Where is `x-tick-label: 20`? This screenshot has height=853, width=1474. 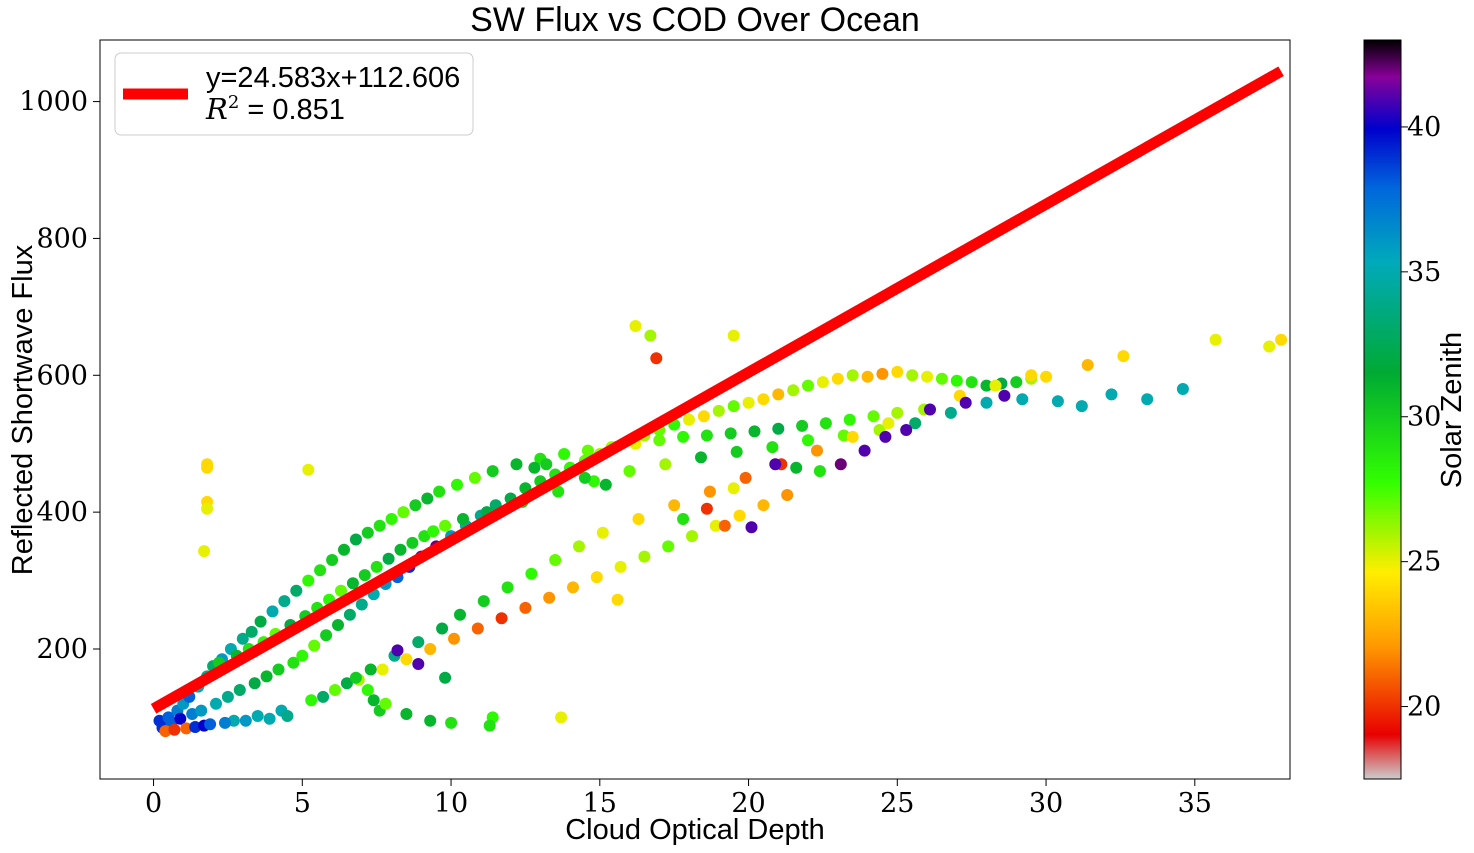 x-tick-label: 20 is located at coordinates (748, 803).